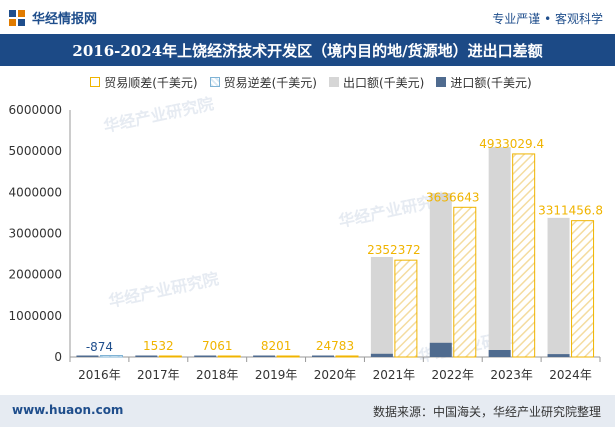 The width and height of the screenshot is (615, 427). What do you see at coordinates (276, 375) in the screenshot?
I see `x-tick-label-3: 2019年` at bounding box center [276, 375].